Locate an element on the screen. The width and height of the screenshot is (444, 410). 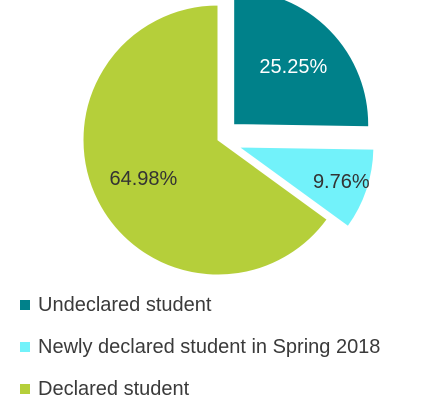
pie-slice-undeclared is located at coordinates (301, 64).